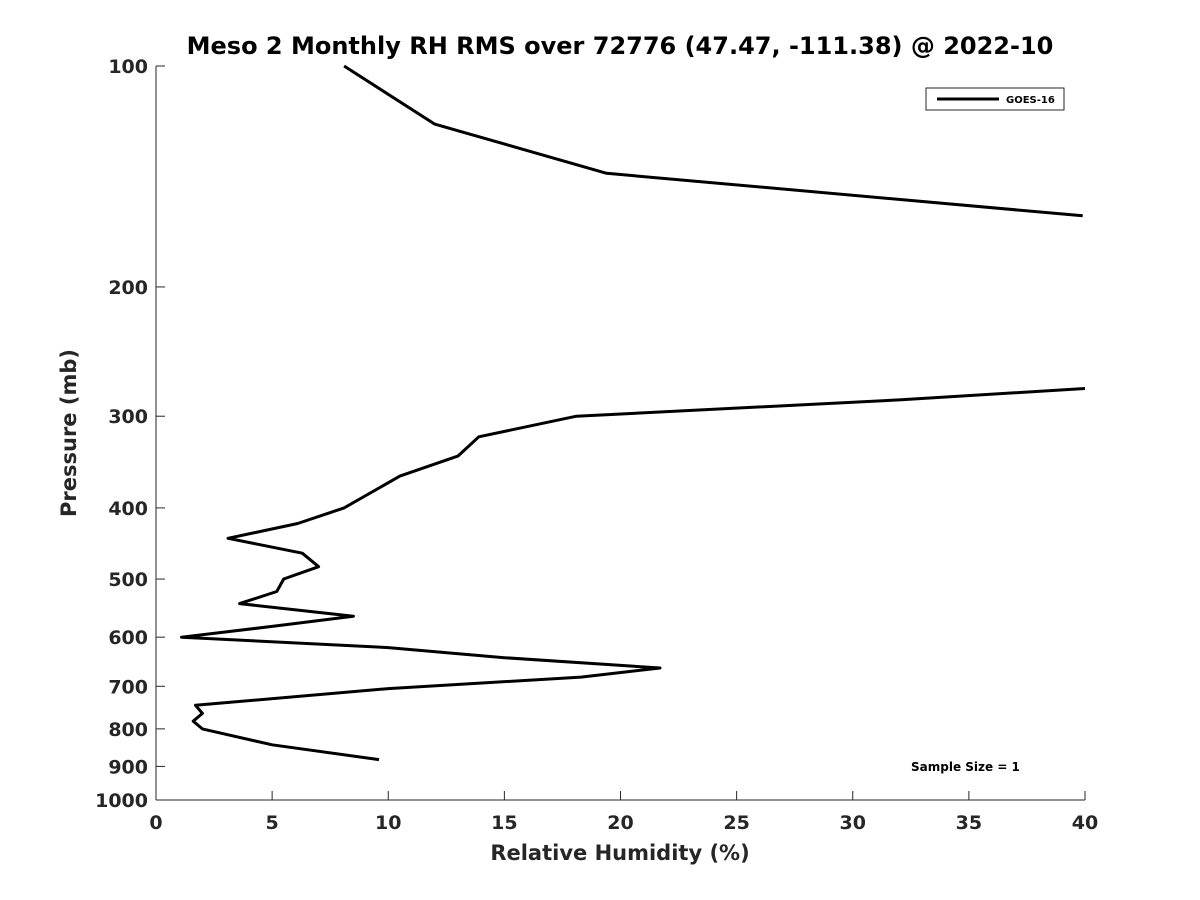 The image size is (1200, 900). What do you see at coordinates (128, 687) in the screenshot?
I see `y-tick-label: 700` at bounding box center [128, 687].